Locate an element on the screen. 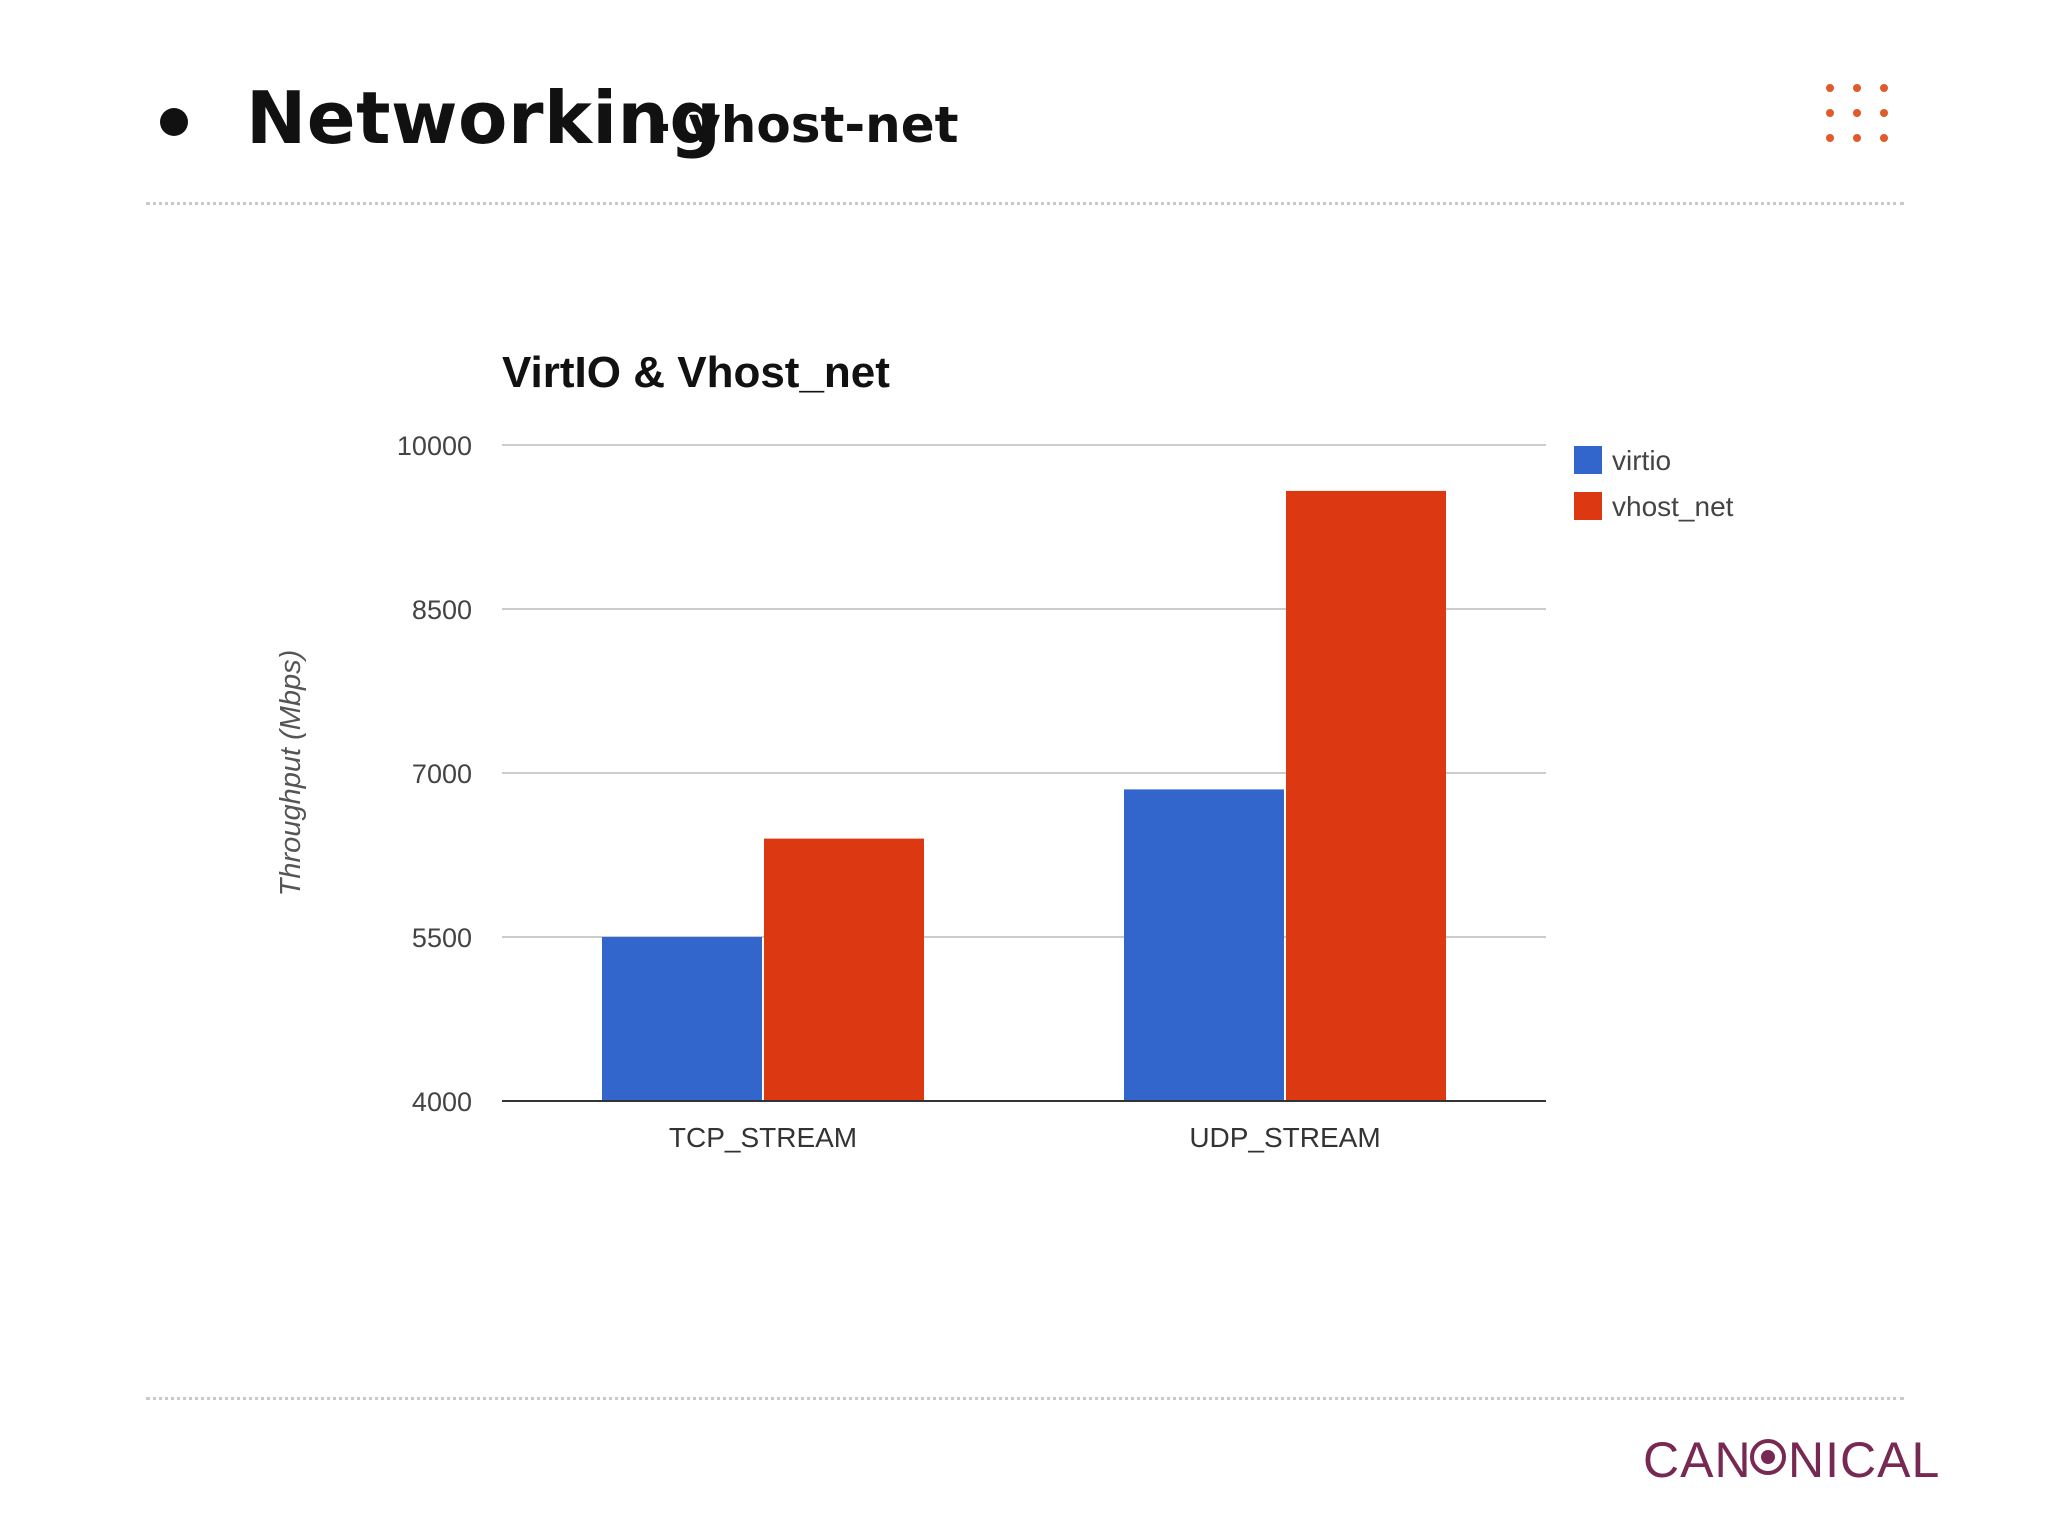  canonical-logo: CAN NICAL is located at coordinates (1791, 1461).